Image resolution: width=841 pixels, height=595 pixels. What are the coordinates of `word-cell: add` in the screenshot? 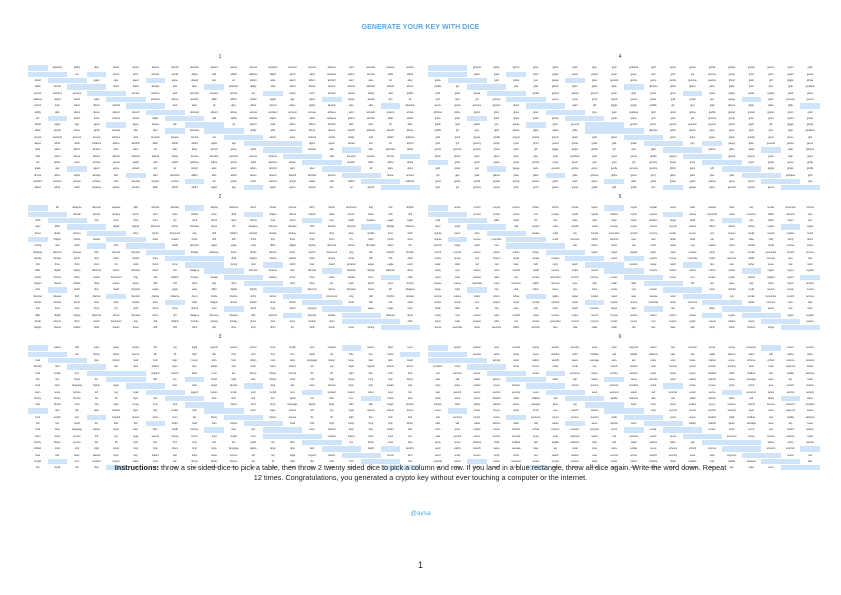 It's located at (331, 181).